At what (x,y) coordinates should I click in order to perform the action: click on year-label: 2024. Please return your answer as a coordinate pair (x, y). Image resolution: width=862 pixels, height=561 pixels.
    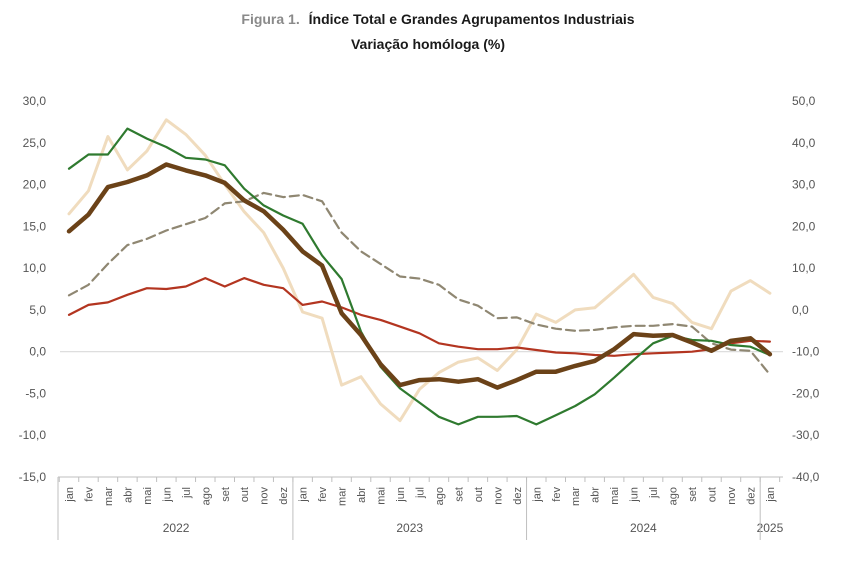
    Looking at the image, I should click on (643, 528).